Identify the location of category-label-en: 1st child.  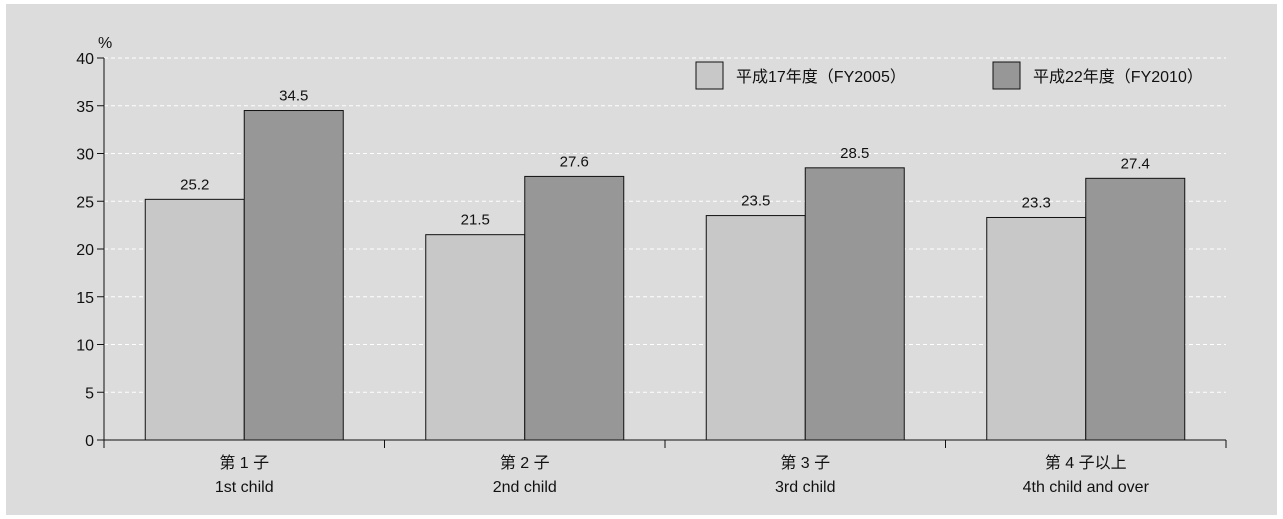
(244, 487).